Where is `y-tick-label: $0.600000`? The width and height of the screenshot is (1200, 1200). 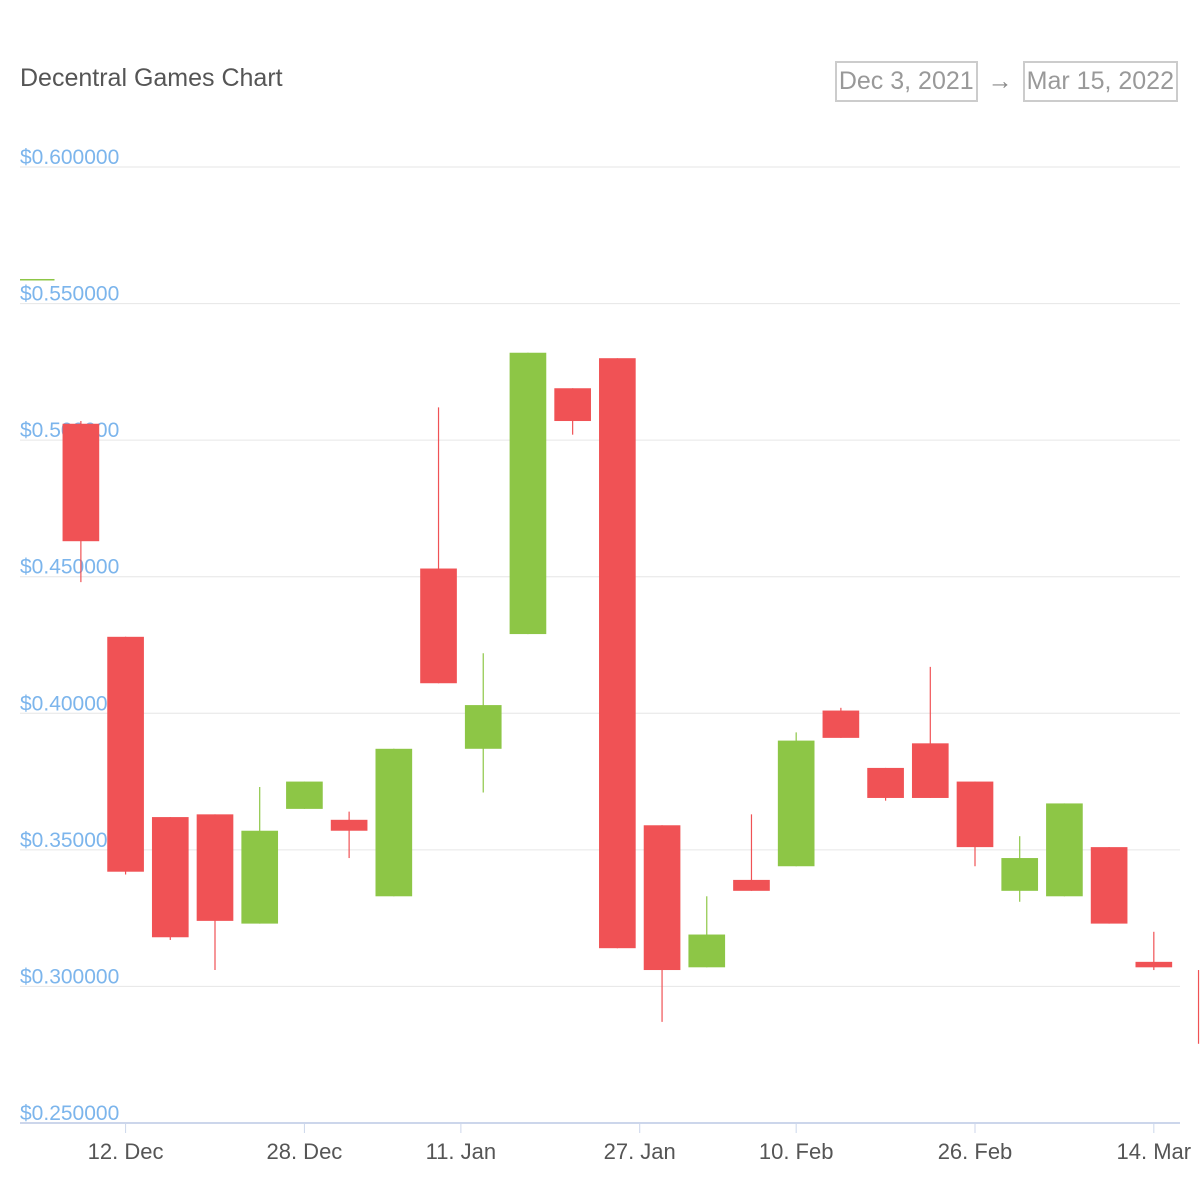 y-tick-label: $0.600000 is located at coordinates (69, 157).